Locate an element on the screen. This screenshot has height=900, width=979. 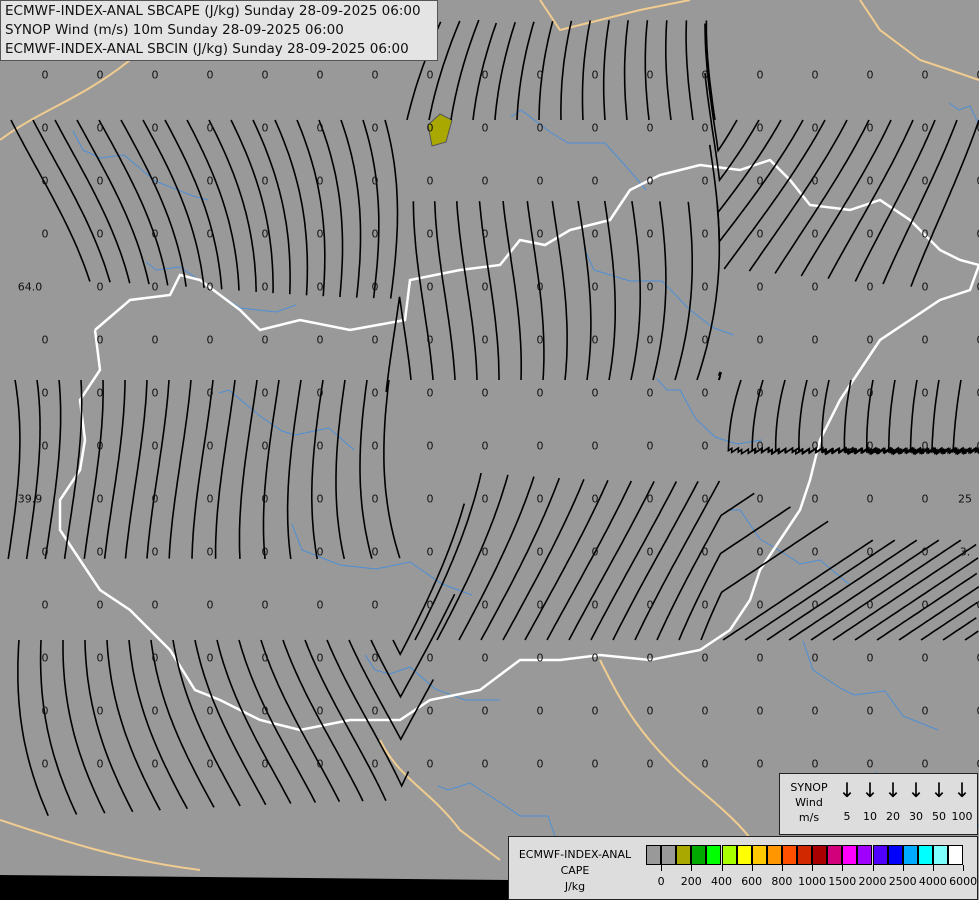
cape-legend-line: ECMWF-INDEX-ANAL is located at coordinates (575, 854).